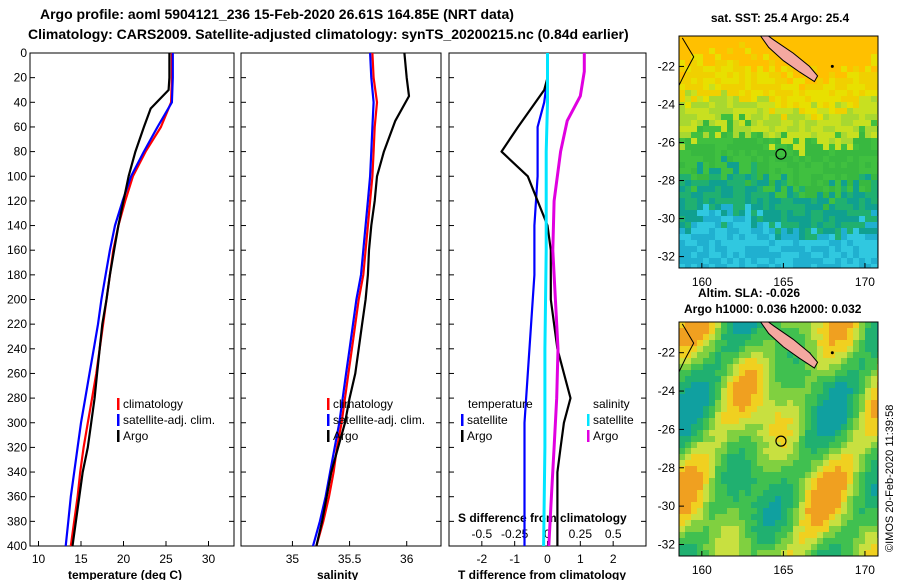  Describe the element at coordinates (702, 282) in the screenshot. I see `map_sst-xtick-label: 160` at that location.